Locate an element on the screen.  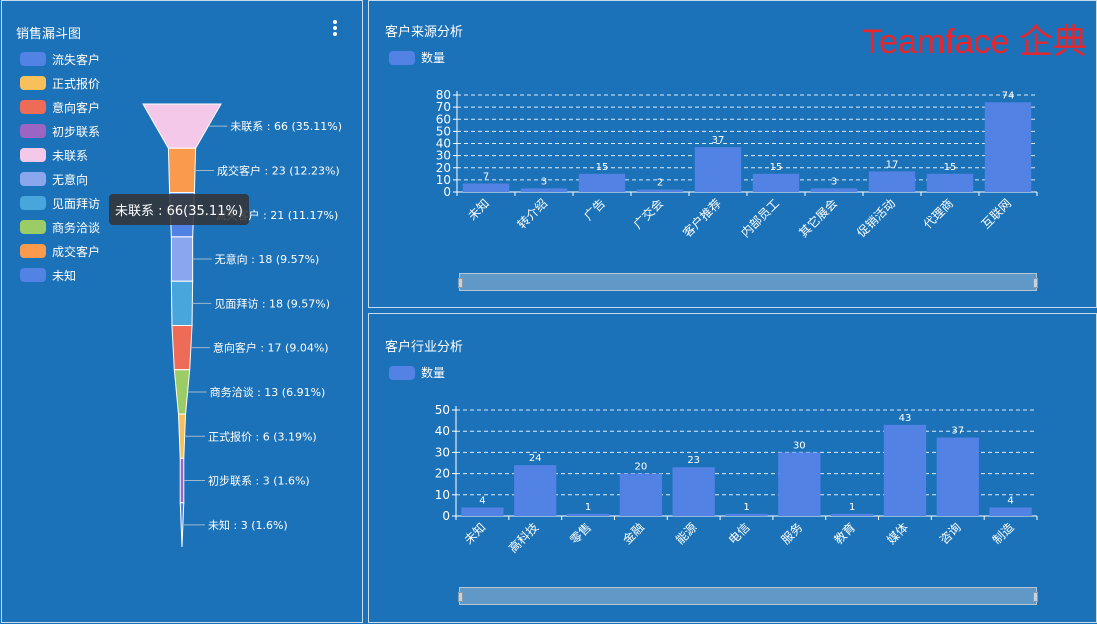
x-tick-label: 转介绍 is located at coordinates (532, 214).